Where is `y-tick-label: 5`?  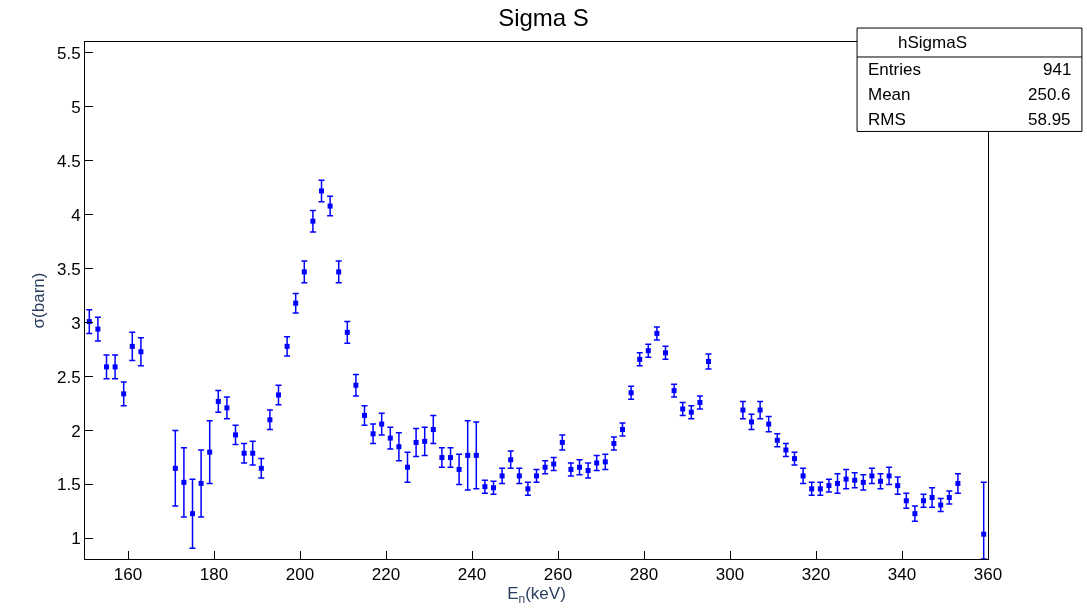 y-tick-label: 5 is located at coordinates (76, 107).